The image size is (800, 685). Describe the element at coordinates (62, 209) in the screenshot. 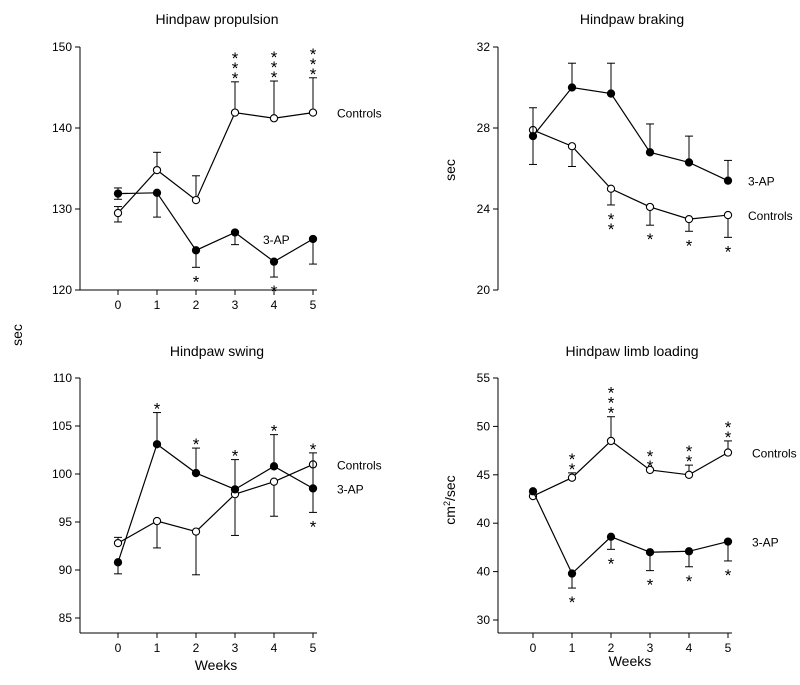

I see `y-tick-label: 130` at that location.